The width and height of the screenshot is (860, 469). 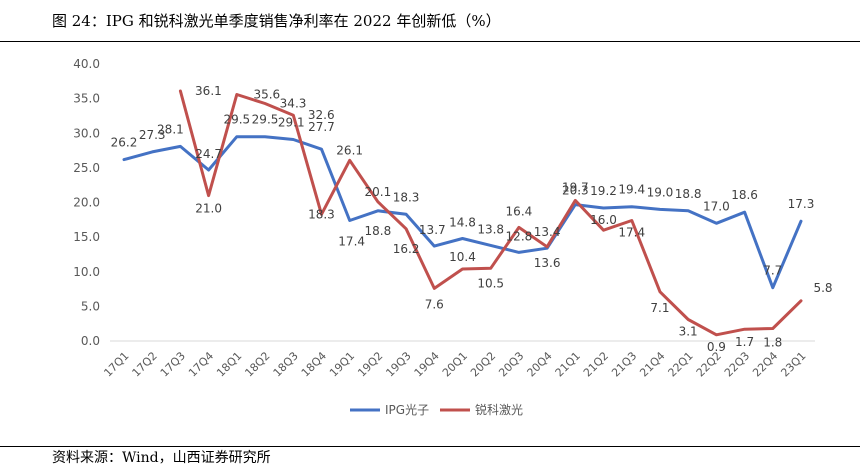 What do you see at coordinates (321, 127) in the screenshot?
I see `data-label: 27.7` at bounding box center [321, 127].